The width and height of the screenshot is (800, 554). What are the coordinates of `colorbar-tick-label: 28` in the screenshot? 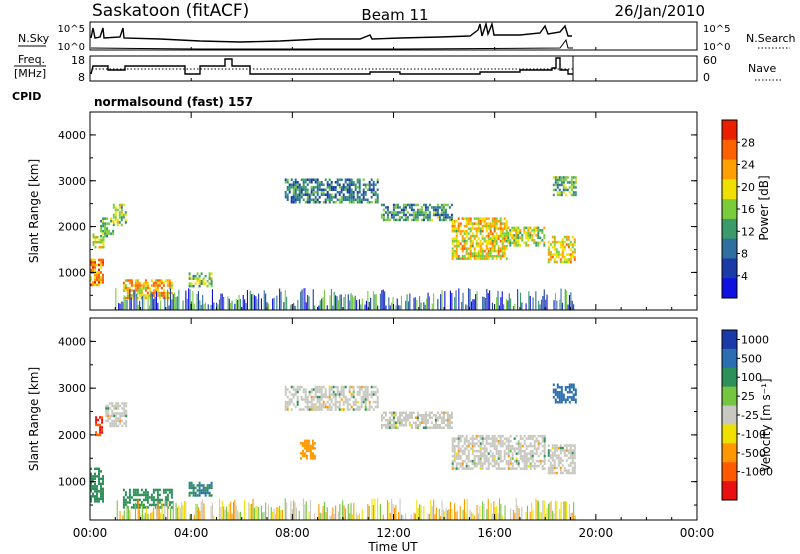 It's located at (748, 142).